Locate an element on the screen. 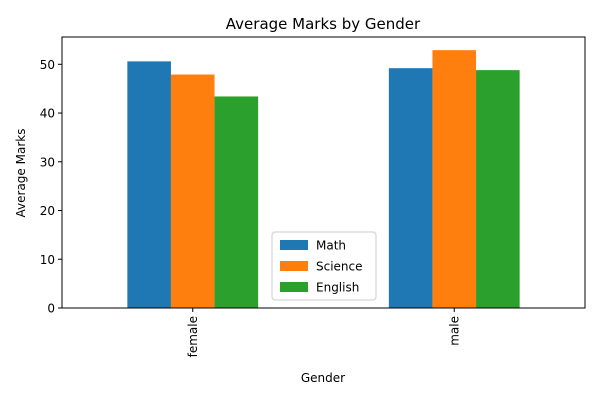 The width and height of the screenshot is (600, 400). legend-swatch-science is located at coordinates (294, 266).